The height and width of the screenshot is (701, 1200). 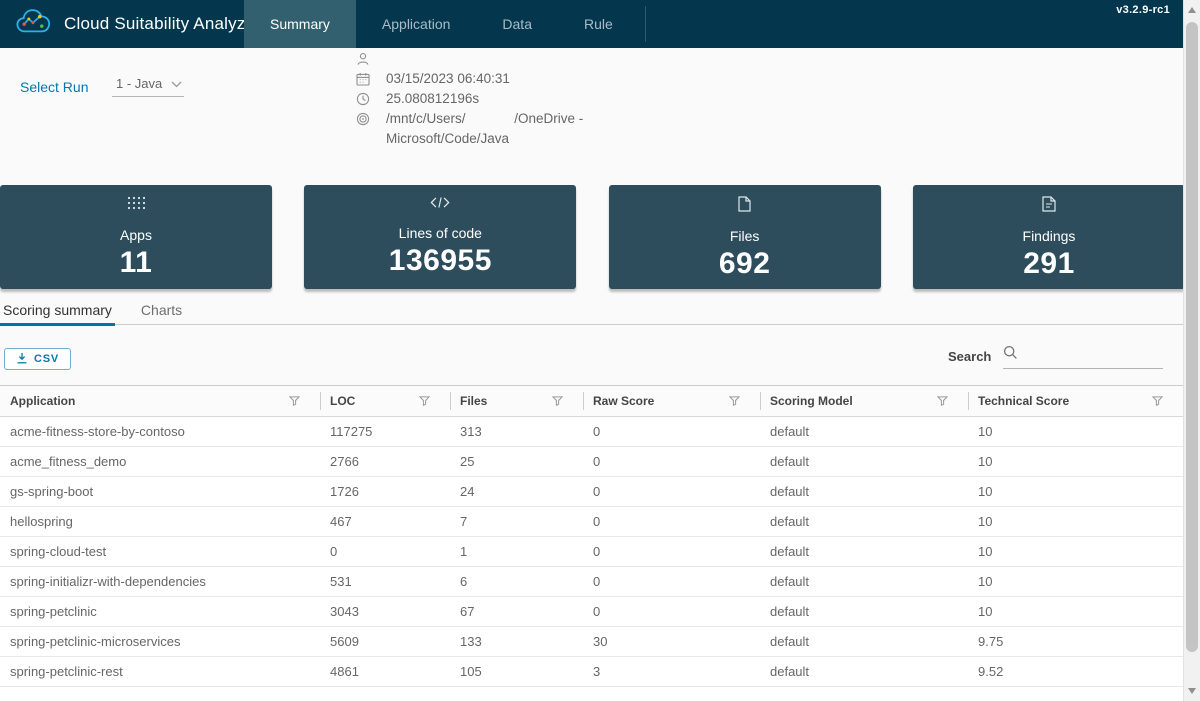 What do you see at coordinates (385, 581) in the screenshot?
I see `cell-loc: 531` at bounding box center [385, 581].